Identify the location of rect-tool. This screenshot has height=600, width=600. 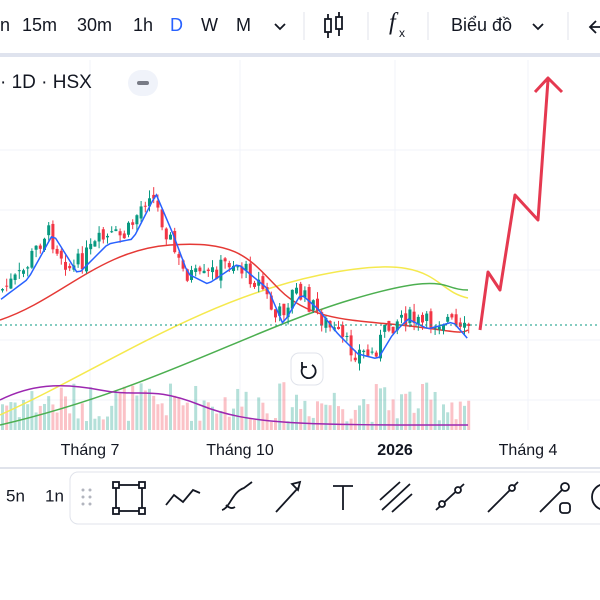
(129, 498).